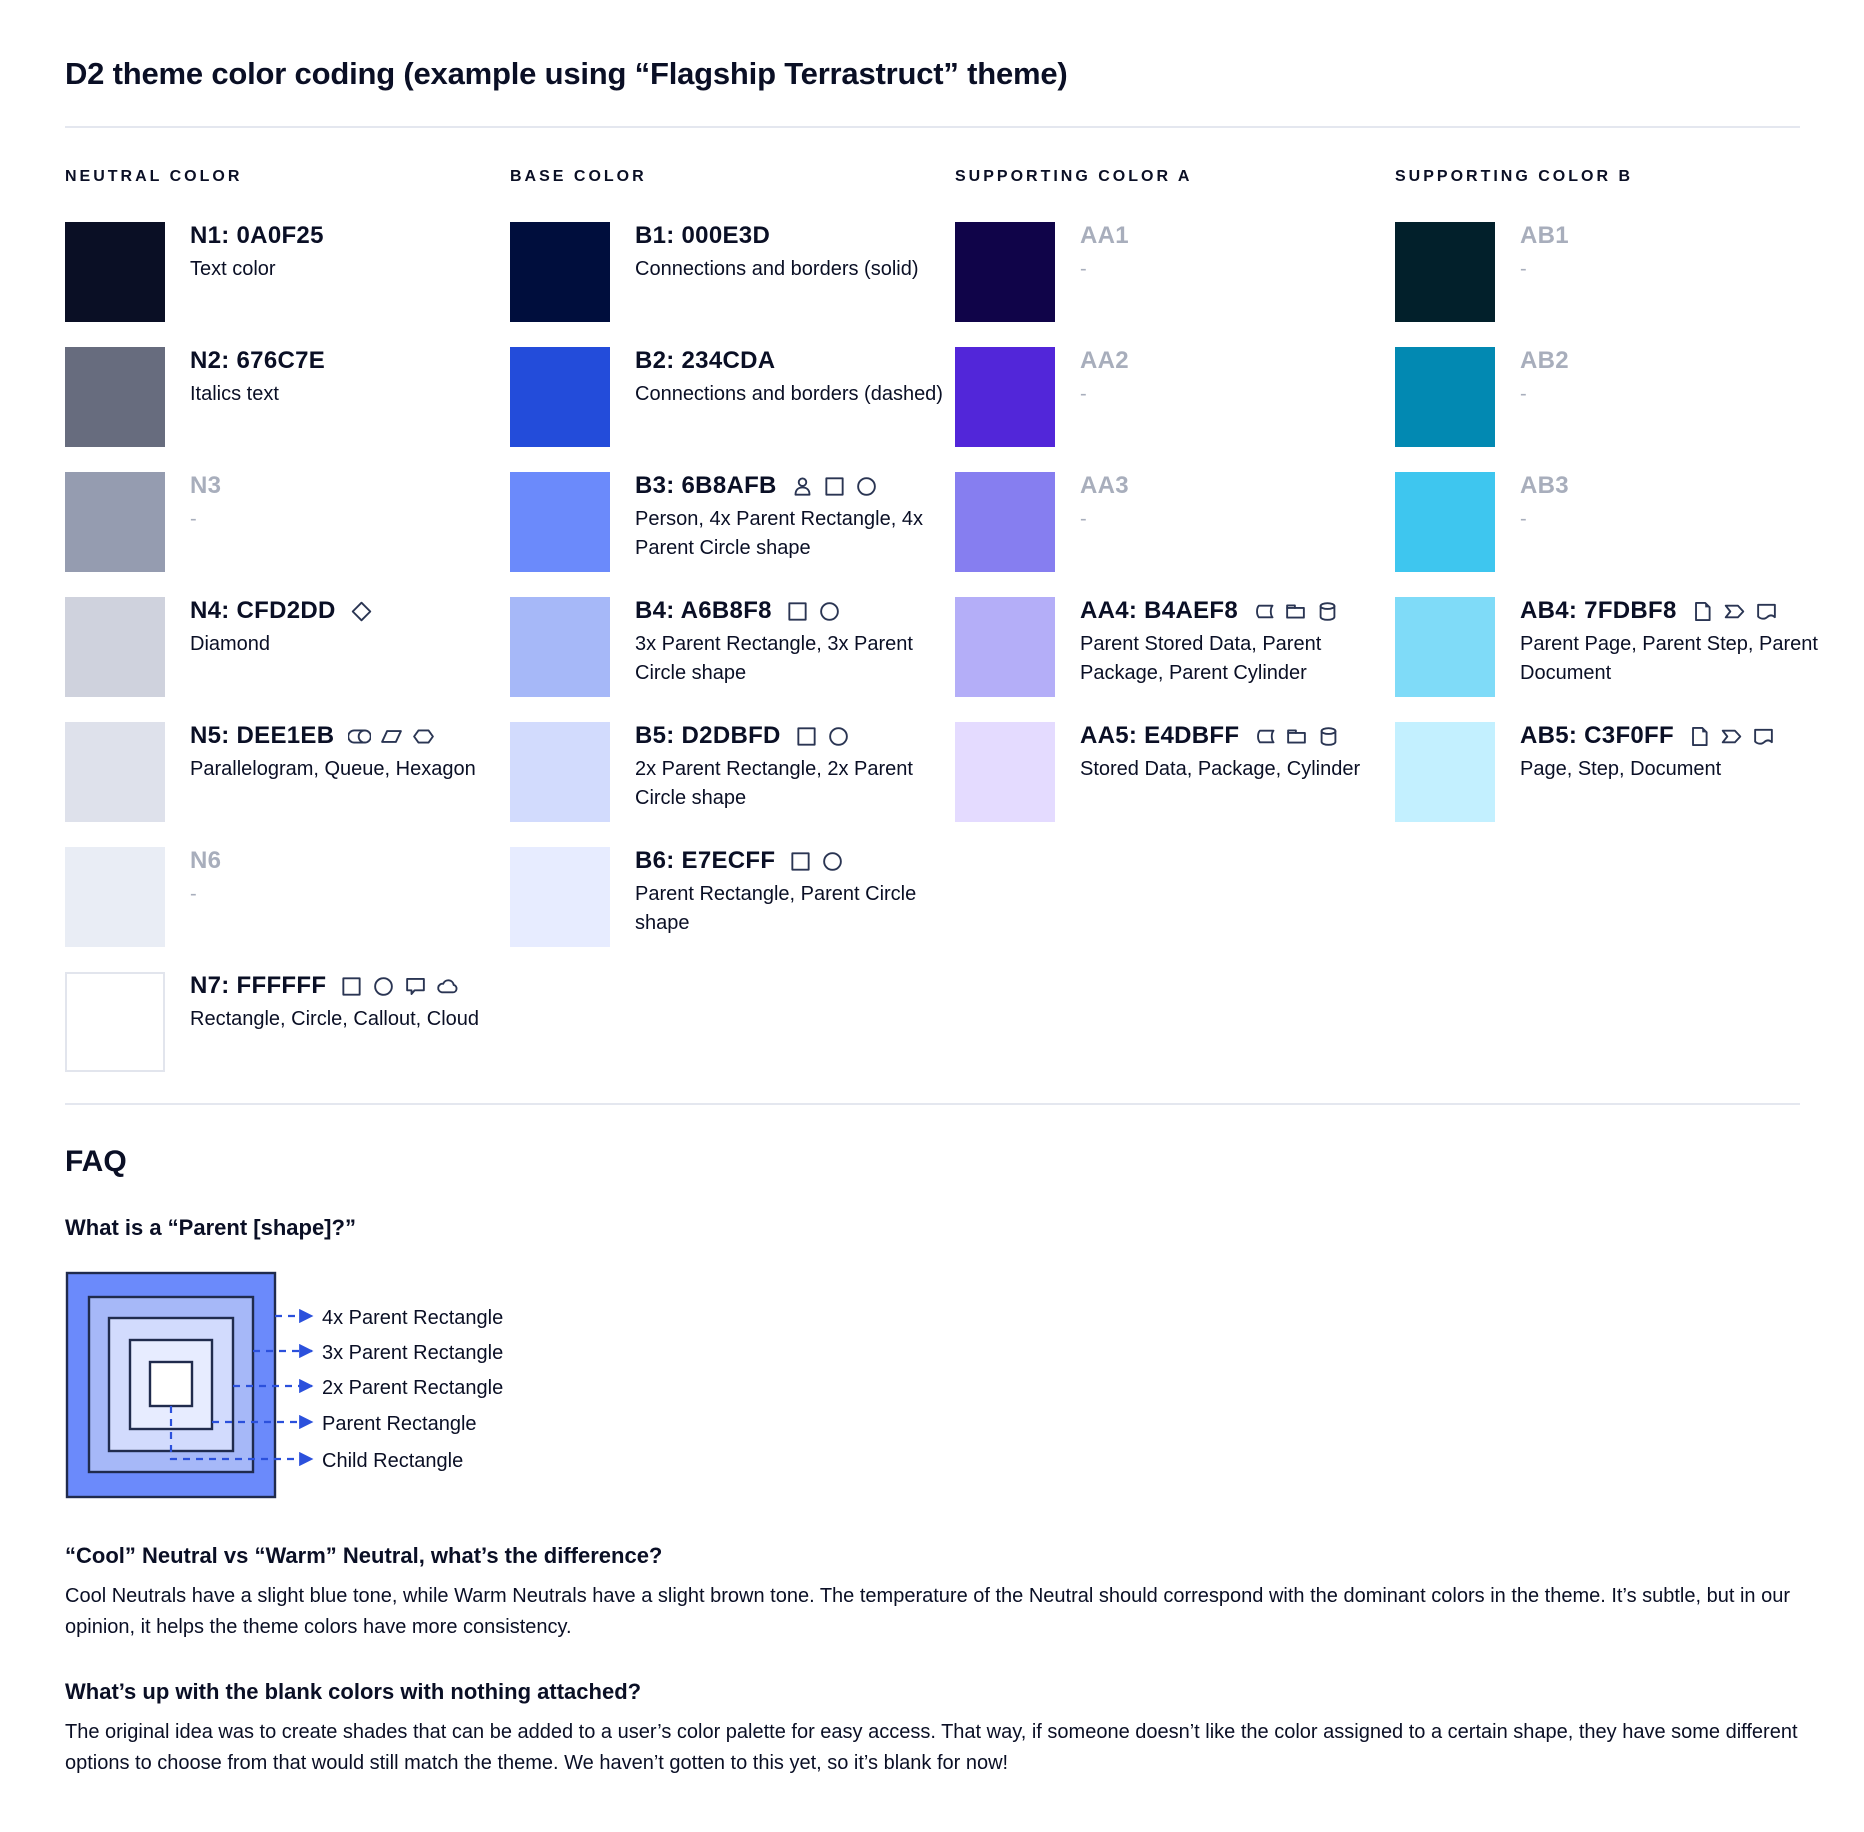 Image resolution: width=1864 pixels, height=1832 pixels. What do you see at coordinates (789, 394) in the screenshot?
I see `swatch-desc: Connections and borders (dashed)` at bounding box center [789, 394].